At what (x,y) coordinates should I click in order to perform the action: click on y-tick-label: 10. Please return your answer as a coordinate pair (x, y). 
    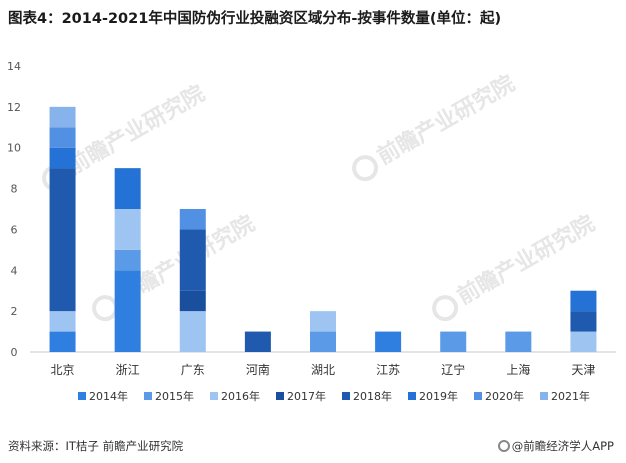
    Looking at the image, I should click on (14, 148).